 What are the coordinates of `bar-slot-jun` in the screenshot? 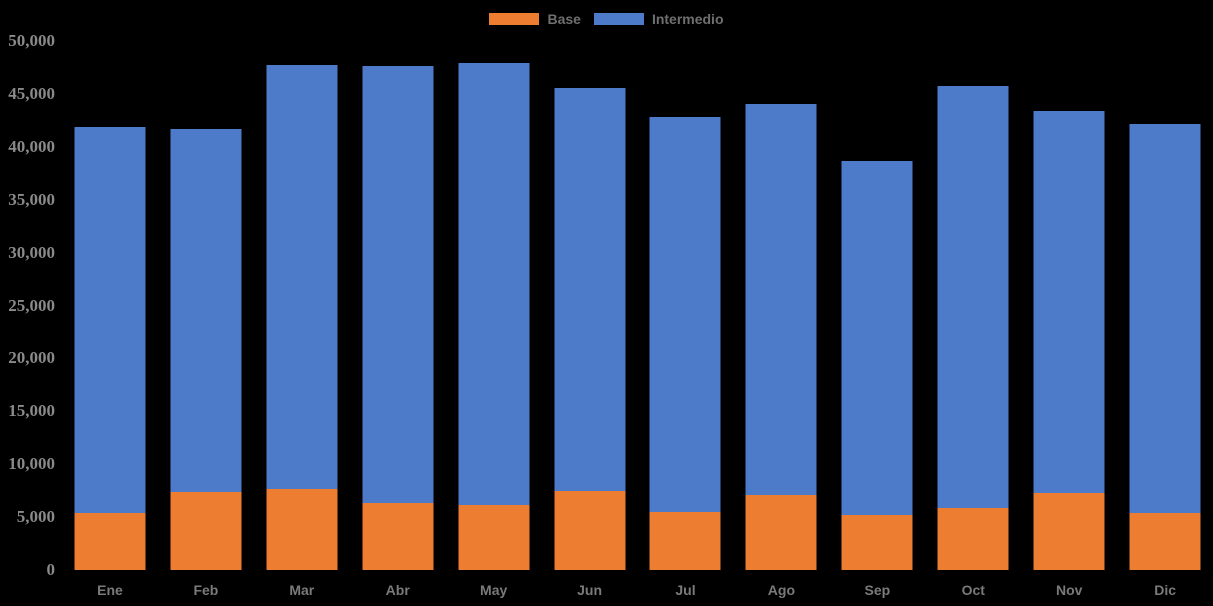 It's located at (590, 305).